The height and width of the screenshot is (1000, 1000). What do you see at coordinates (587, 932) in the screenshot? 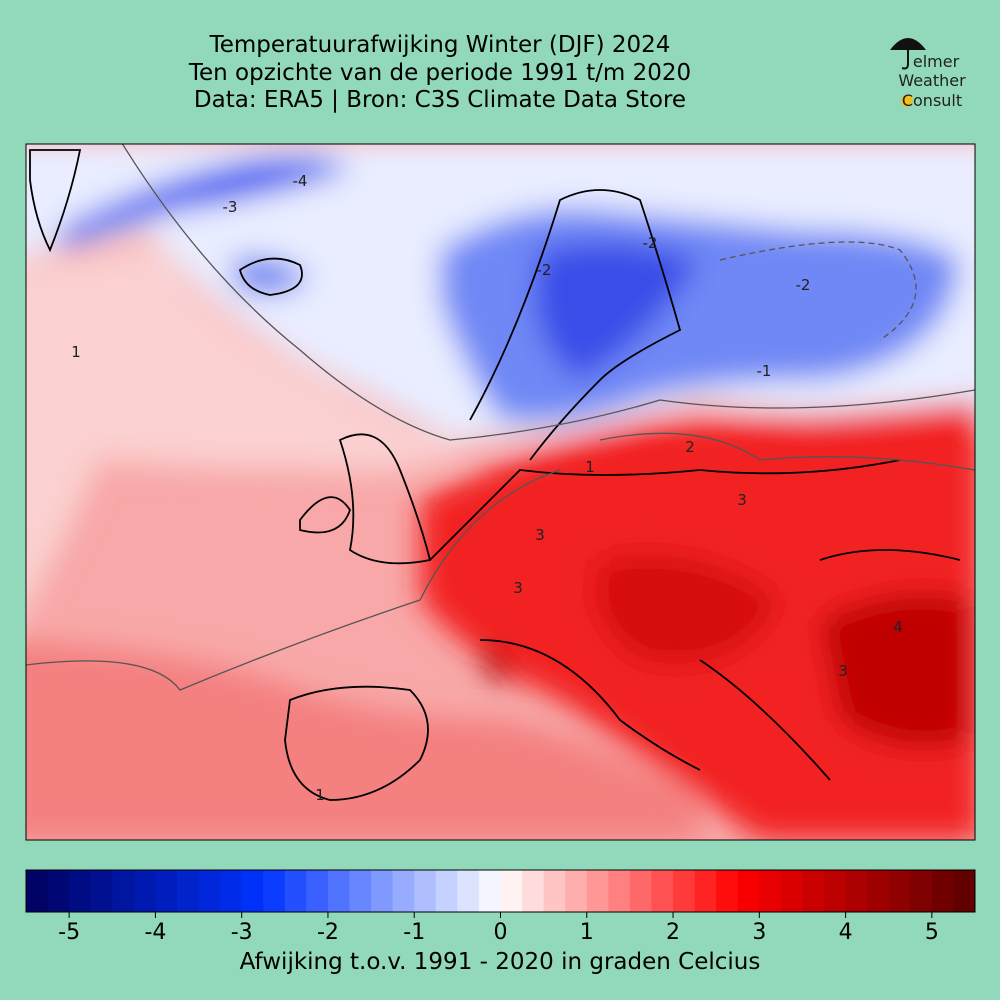
I see `colorbar-tick-label: 1` at bounding box center [587, 932].